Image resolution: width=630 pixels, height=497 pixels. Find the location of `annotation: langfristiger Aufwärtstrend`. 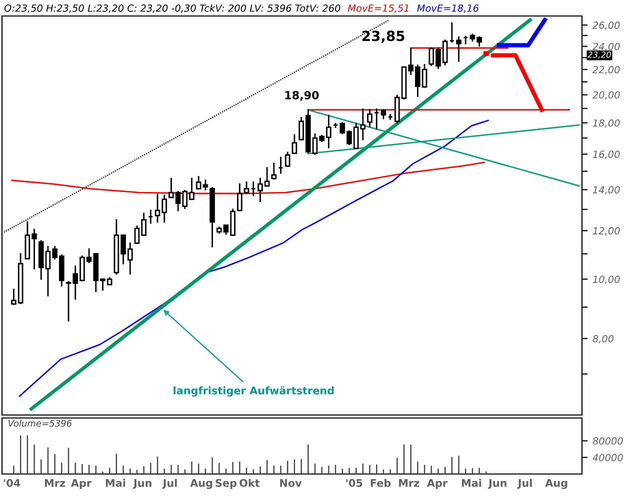

annotation: langfristiger Aufwärtstrend is located at coordinates (254, 391).